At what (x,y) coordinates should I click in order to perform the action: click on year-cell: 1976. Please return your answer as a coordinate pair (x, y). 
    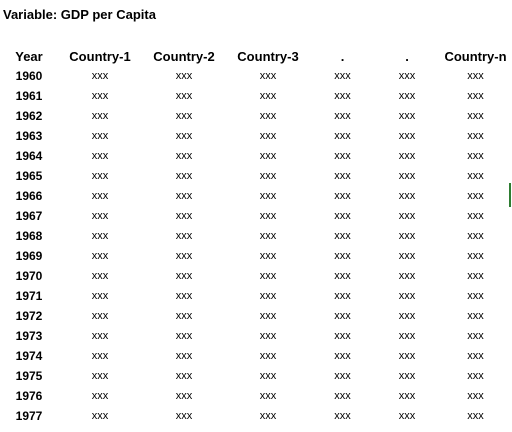
    Looking at the image, I should click on (29, 396).